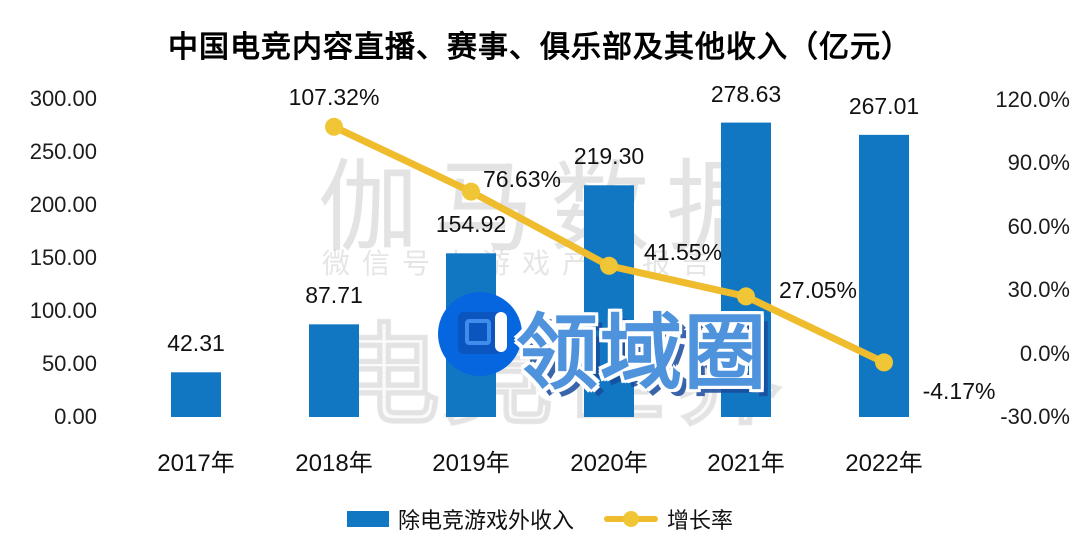  I want to click on community-logo-text: 领域圈, so click(642, 353).